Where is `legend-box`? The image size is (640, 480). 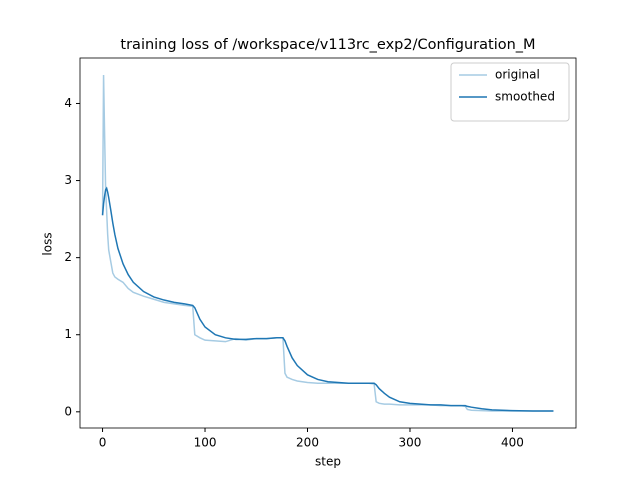
legend-box is located at coordinates (510, 92).